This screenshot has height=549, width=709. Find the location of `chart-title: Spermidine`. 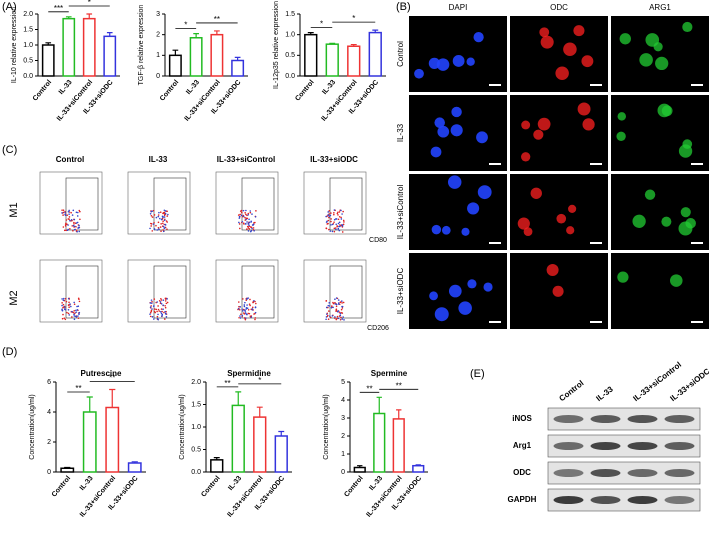

chart-title: Spermidine is located at coordinates (249, 373).